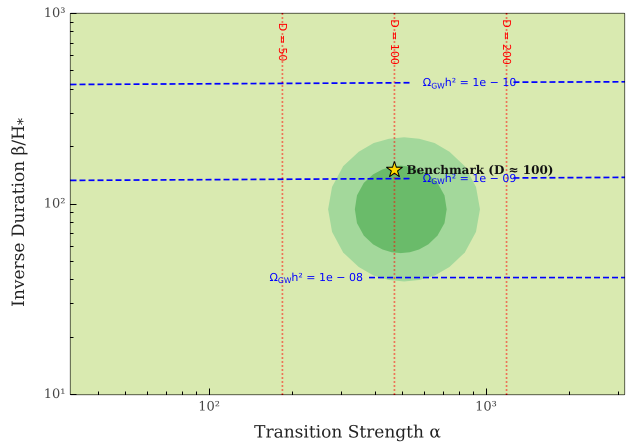 The width and height of the screenshot is (633, 445). Describe the element at coordinates (348, 432) in the screenshot. I see `x-axis-title: Transition Strength α` at that location.